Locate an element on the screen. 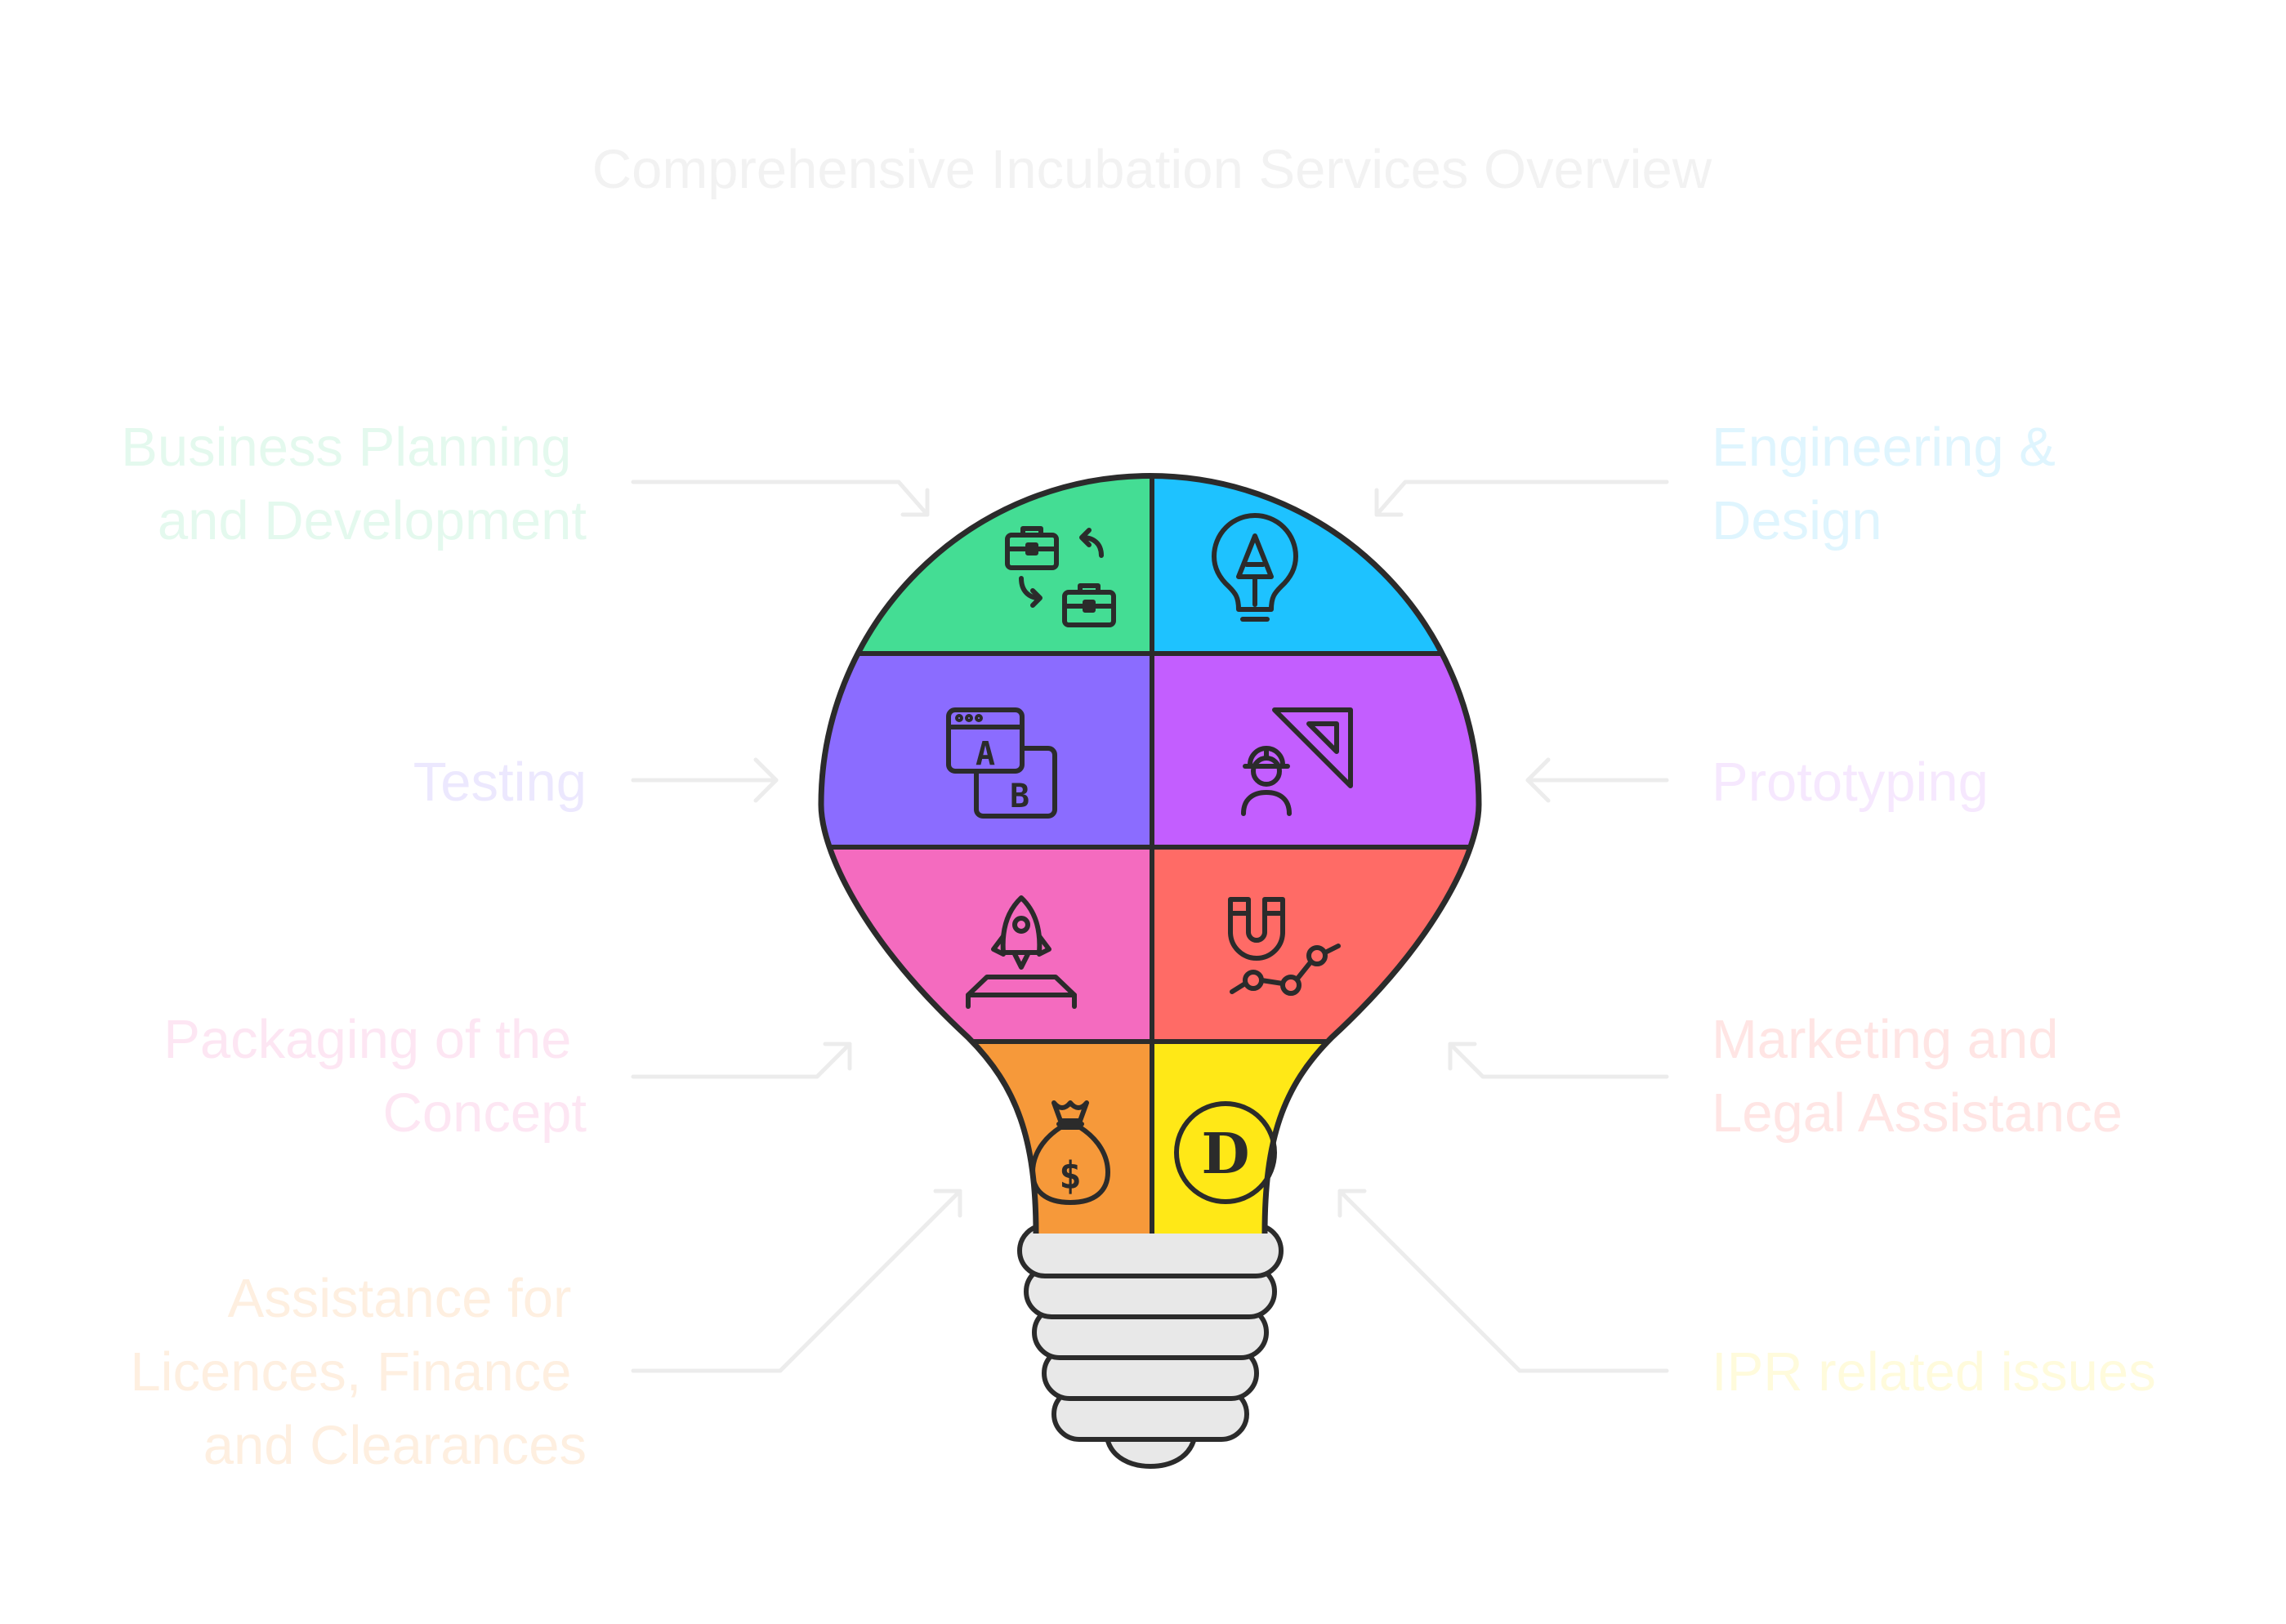  arrow-marketing is located at coordinates (1558, 1060).